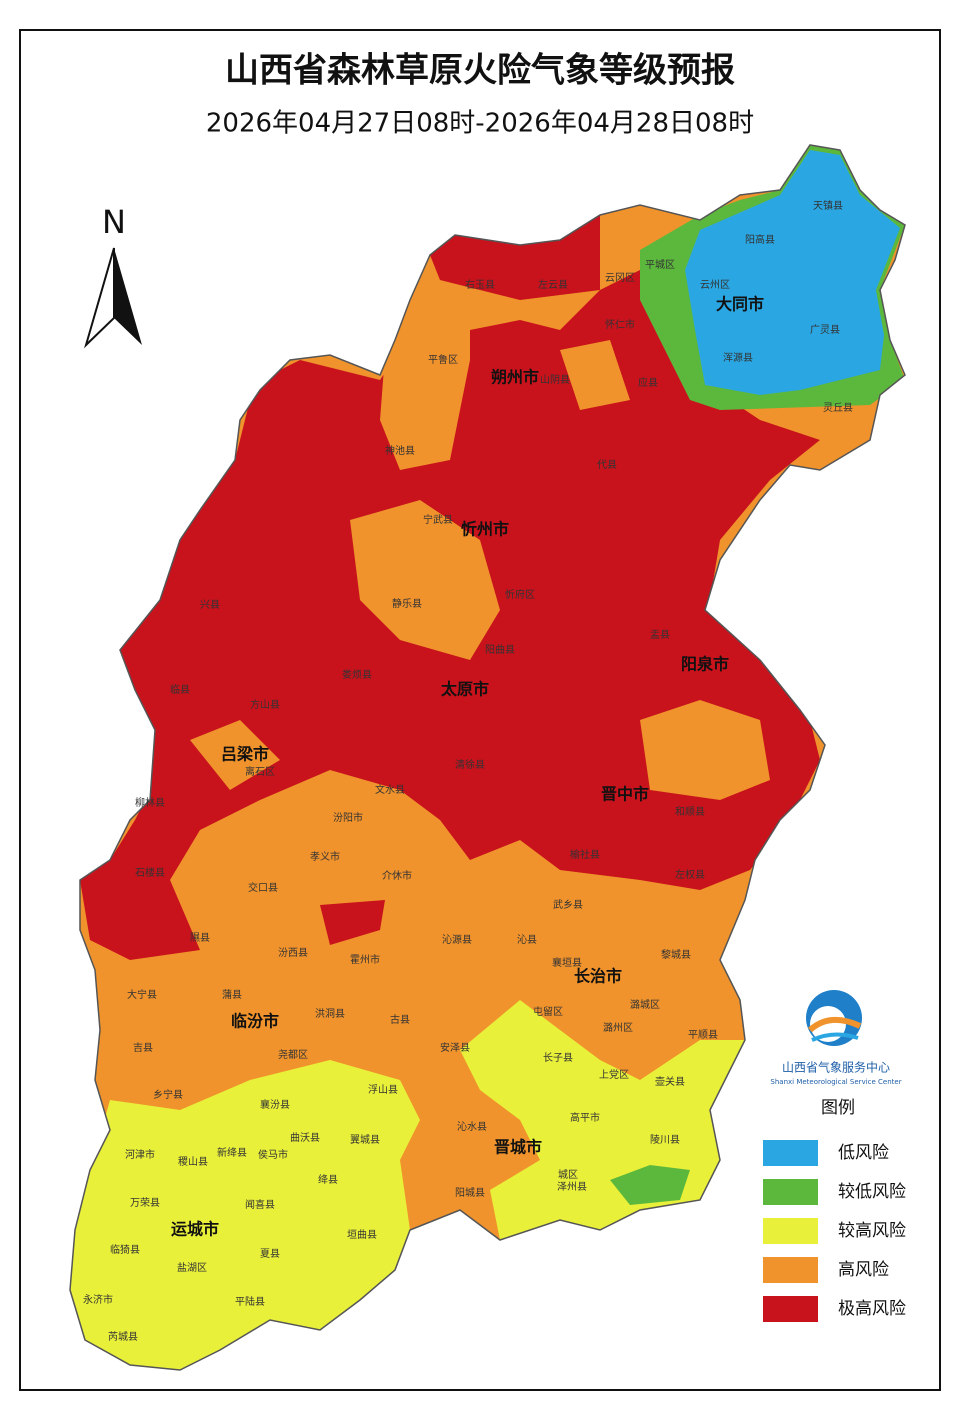 This screenshot has height=1415, width=960. What do you see at coordinates (553, 284) in the screenshot?
I see `county-label: 左云县` at bounding box center [553, 284].